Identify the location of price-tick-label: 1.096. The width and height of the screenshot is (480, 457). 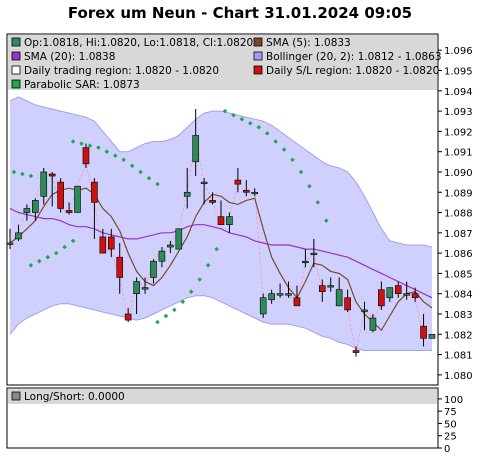
(458, 51).